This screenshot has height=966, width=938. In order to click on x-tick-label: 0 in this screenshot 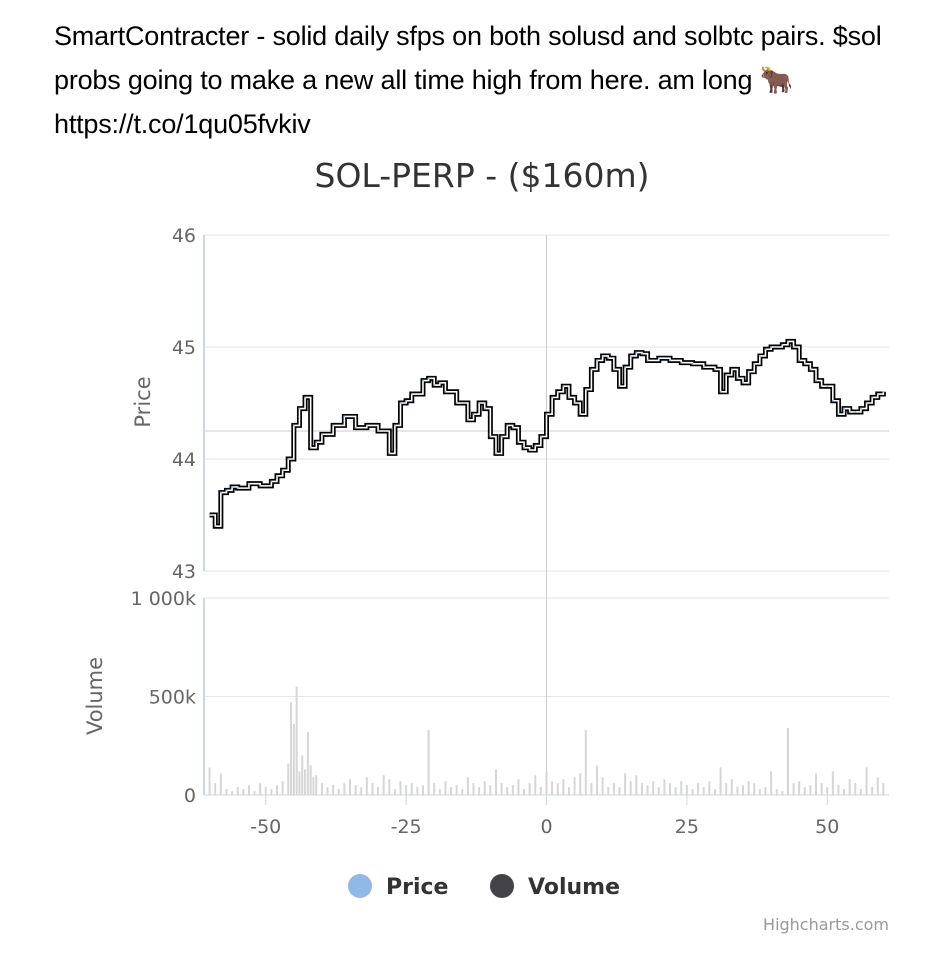, I will do `click(546, 827)`.